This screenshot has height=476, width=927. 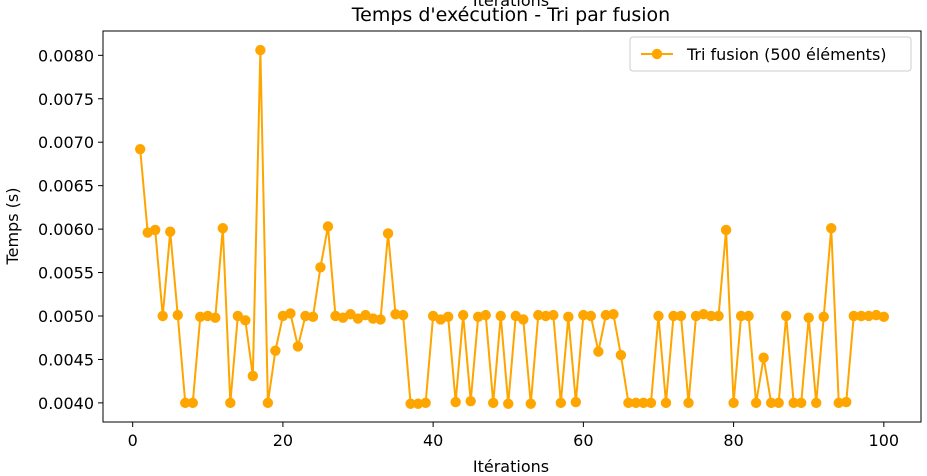 What do you see at coordinates (884, 440) in the screenshot?
I see `x-tick-label: 100` at bounding box center [884, 440].